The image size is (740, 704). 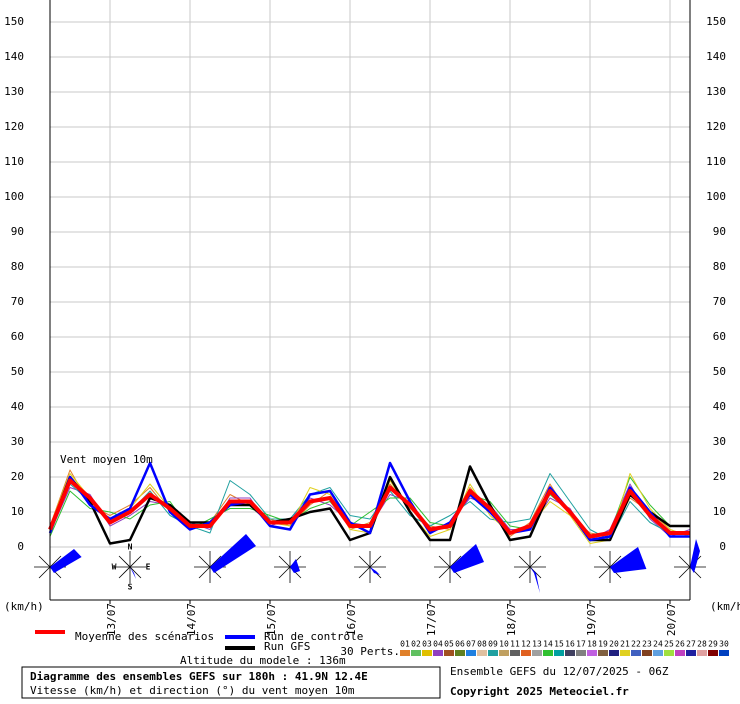 I want to click on y-tick-label: 140, so click(x=14, y=56).